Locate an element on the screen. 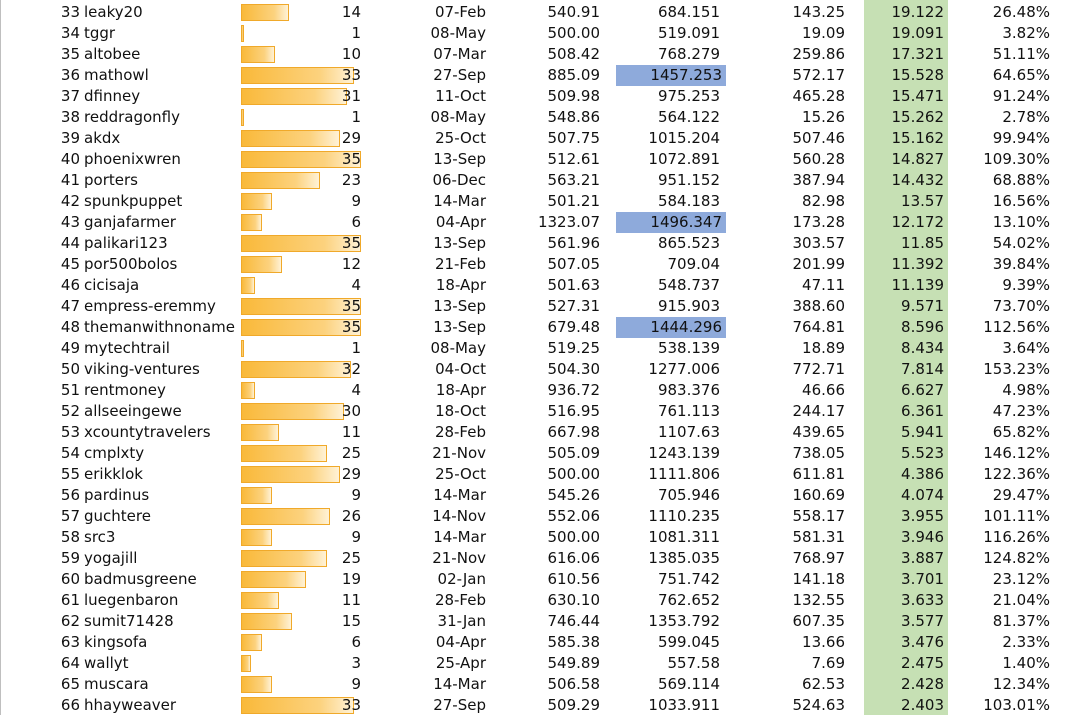 The image size is (1077, 716). username-cell: tggr is located at coordinates (100, 33).